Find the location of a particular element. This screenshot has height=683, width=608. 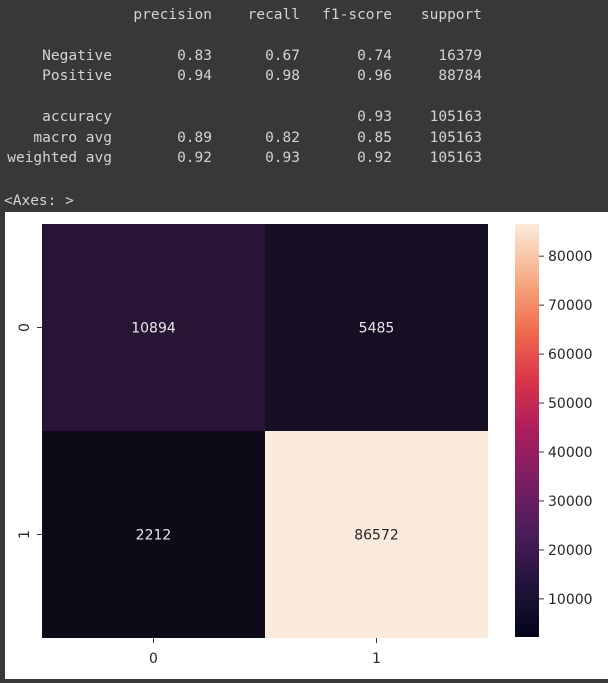

heatmap-cell-annotation: 10894 is located at coordinates (153, 329).